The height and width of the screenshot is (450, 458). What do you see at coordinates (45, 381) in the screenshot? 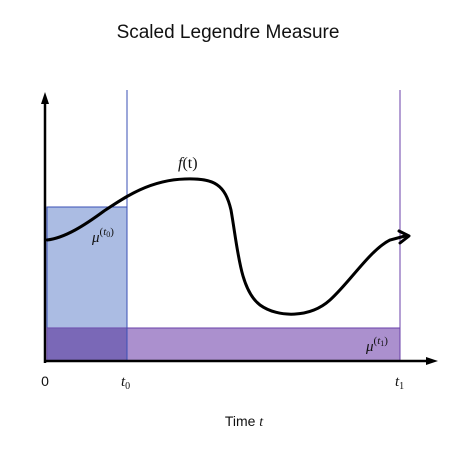
I see `tick-origin-label: 0` at bounding box center [45, 381].